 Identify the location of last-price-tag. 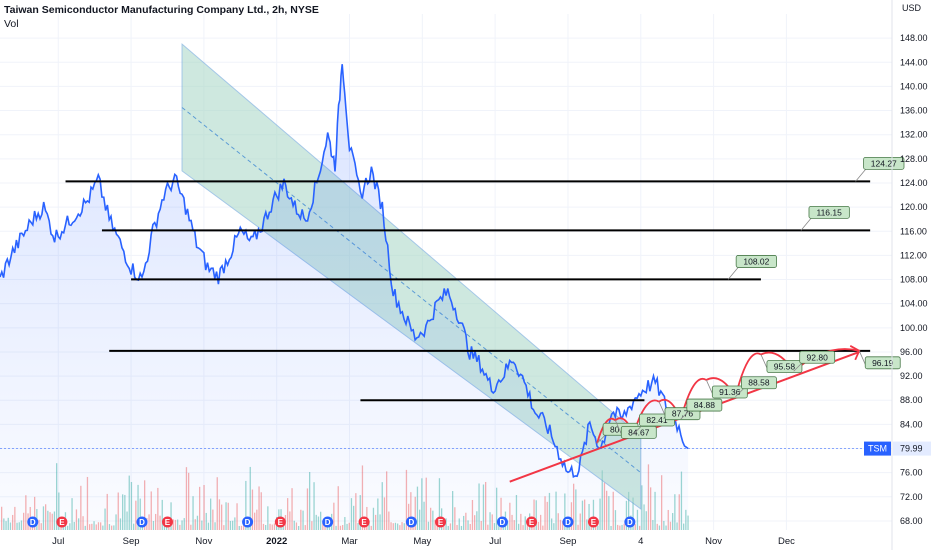
(912, 448).